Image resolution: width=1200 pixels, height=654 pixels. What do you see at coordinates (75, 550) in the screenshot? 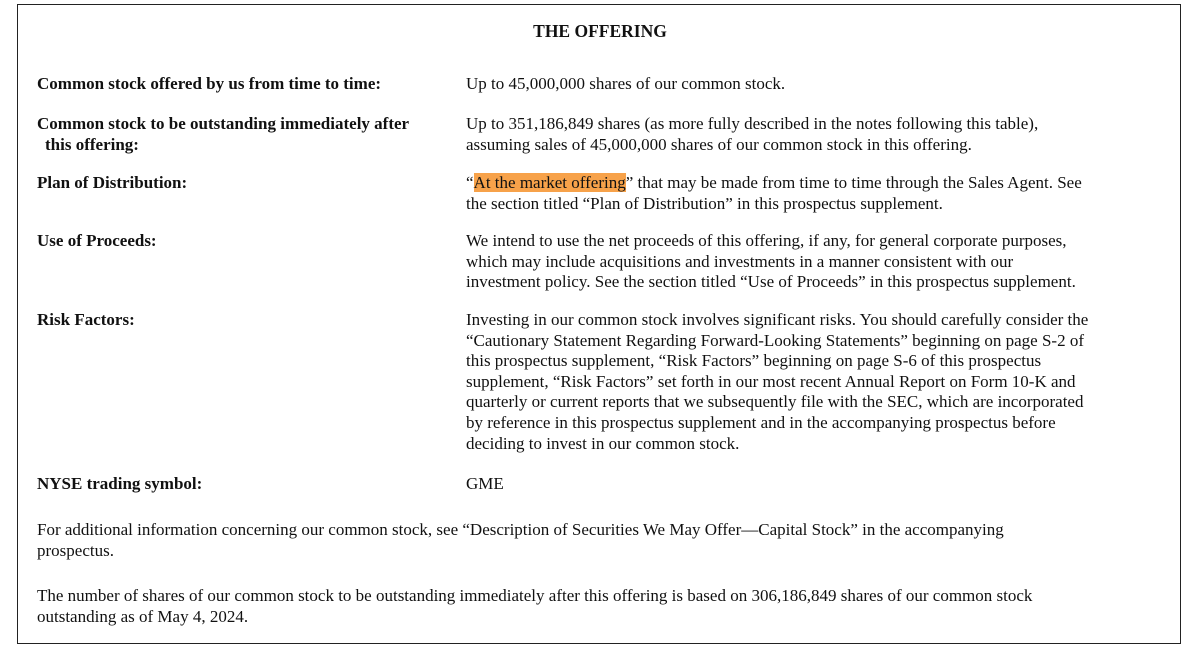
I see `paragraph-line: prospectus.` at bounding box center [75, 550].